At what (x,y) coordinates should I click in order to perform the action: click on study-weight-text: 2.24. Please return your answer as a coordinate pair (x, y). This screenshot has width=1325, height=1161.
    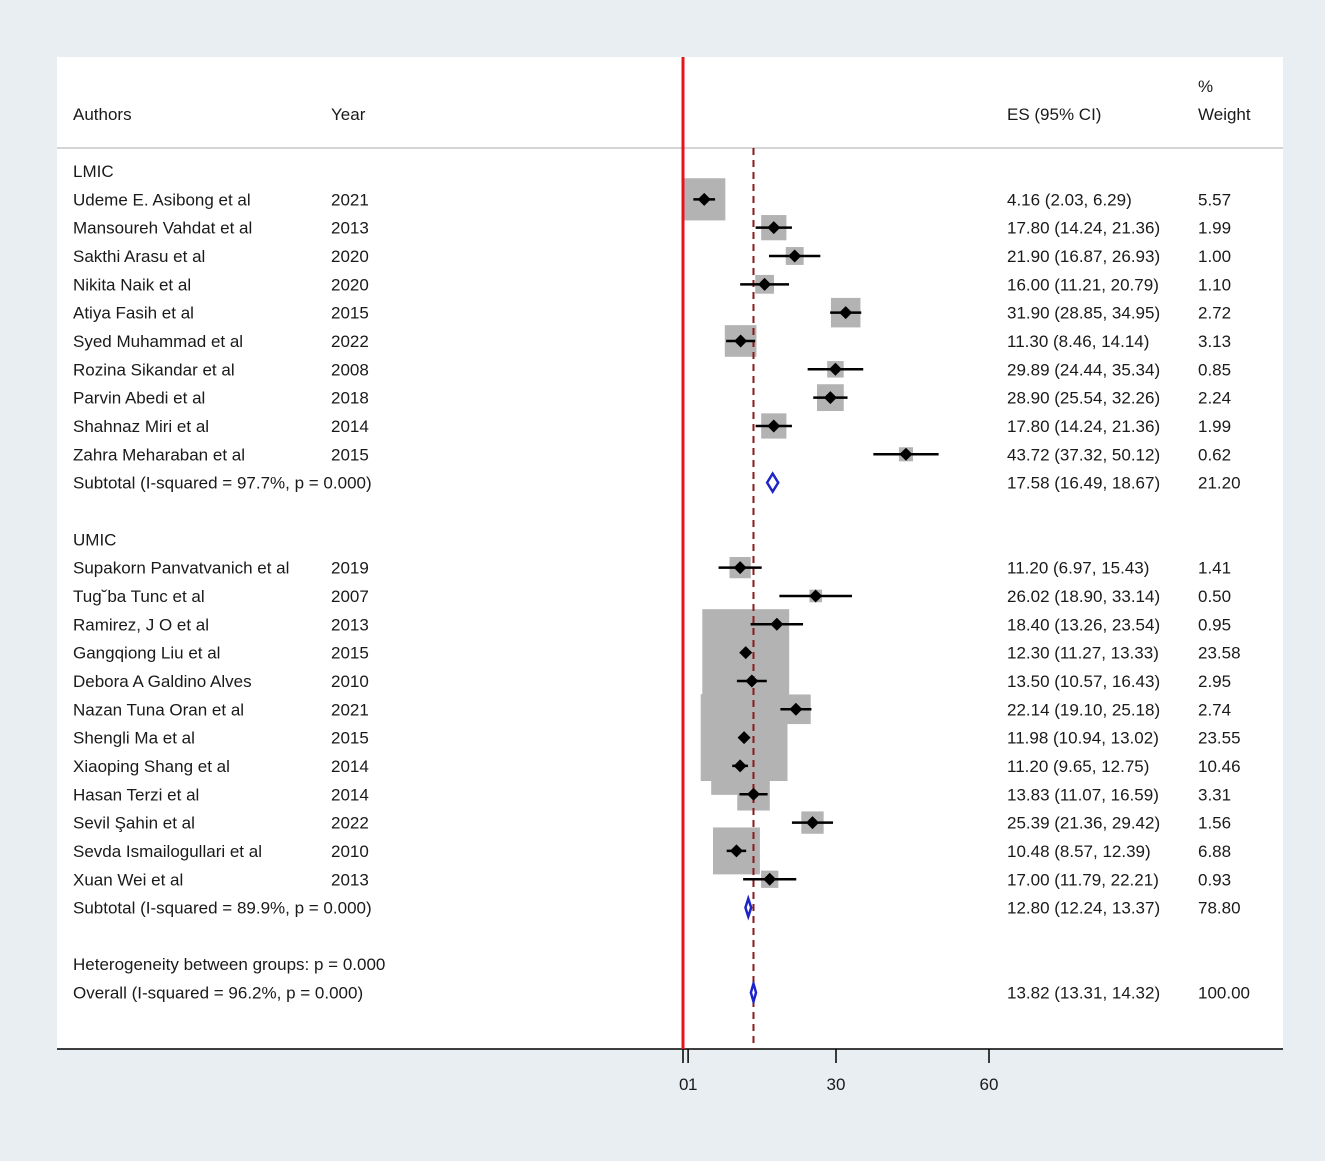
    Looking at the image, I should click on (1214, 398).